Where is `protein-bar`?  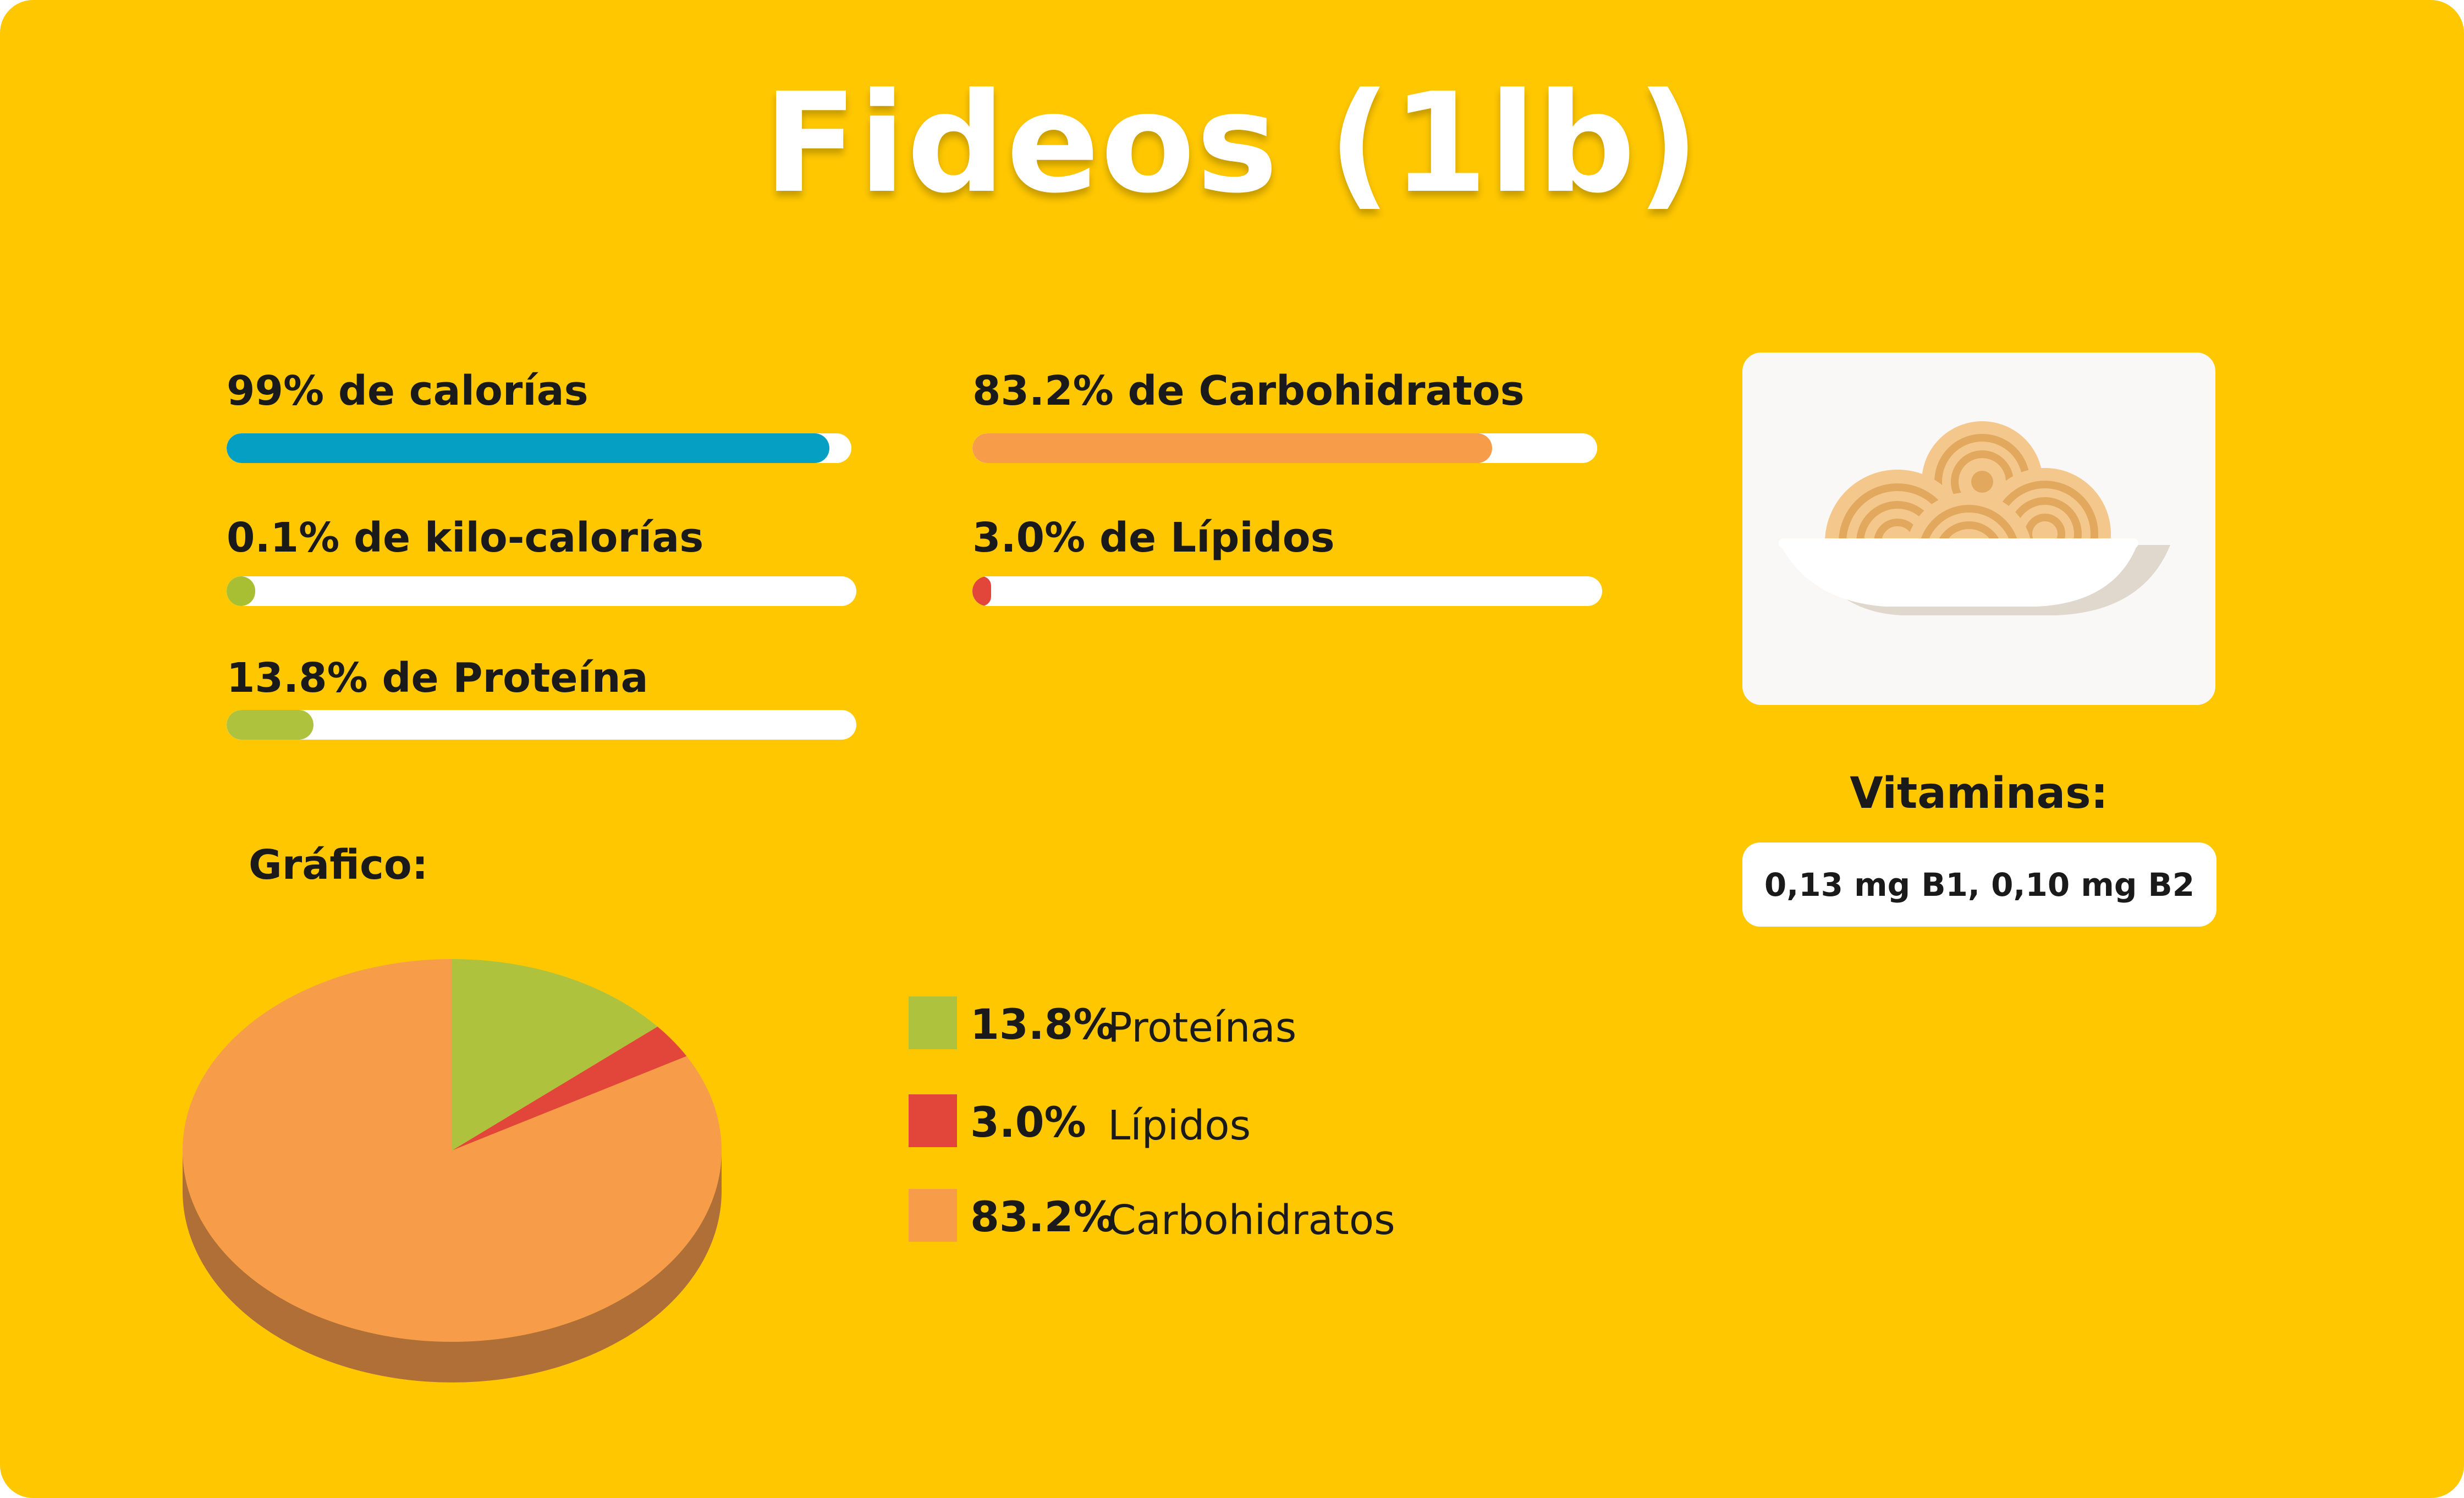 protein-bar is located at coordinates (541, 725).